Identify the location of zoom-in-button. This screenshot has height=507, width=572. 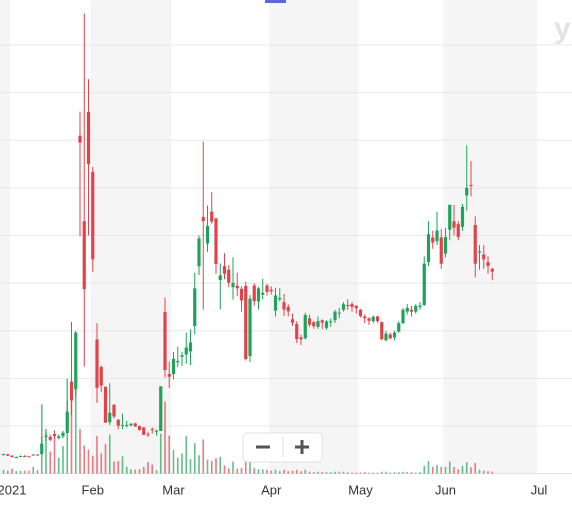
(302, 447).